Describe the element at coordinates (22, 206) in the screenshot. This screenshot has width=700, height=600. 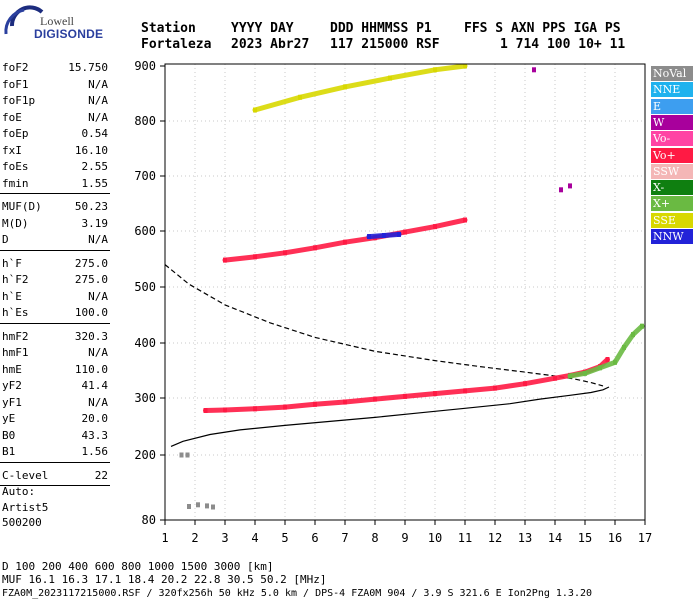
I see `param-label: MUF(D)` at that location.